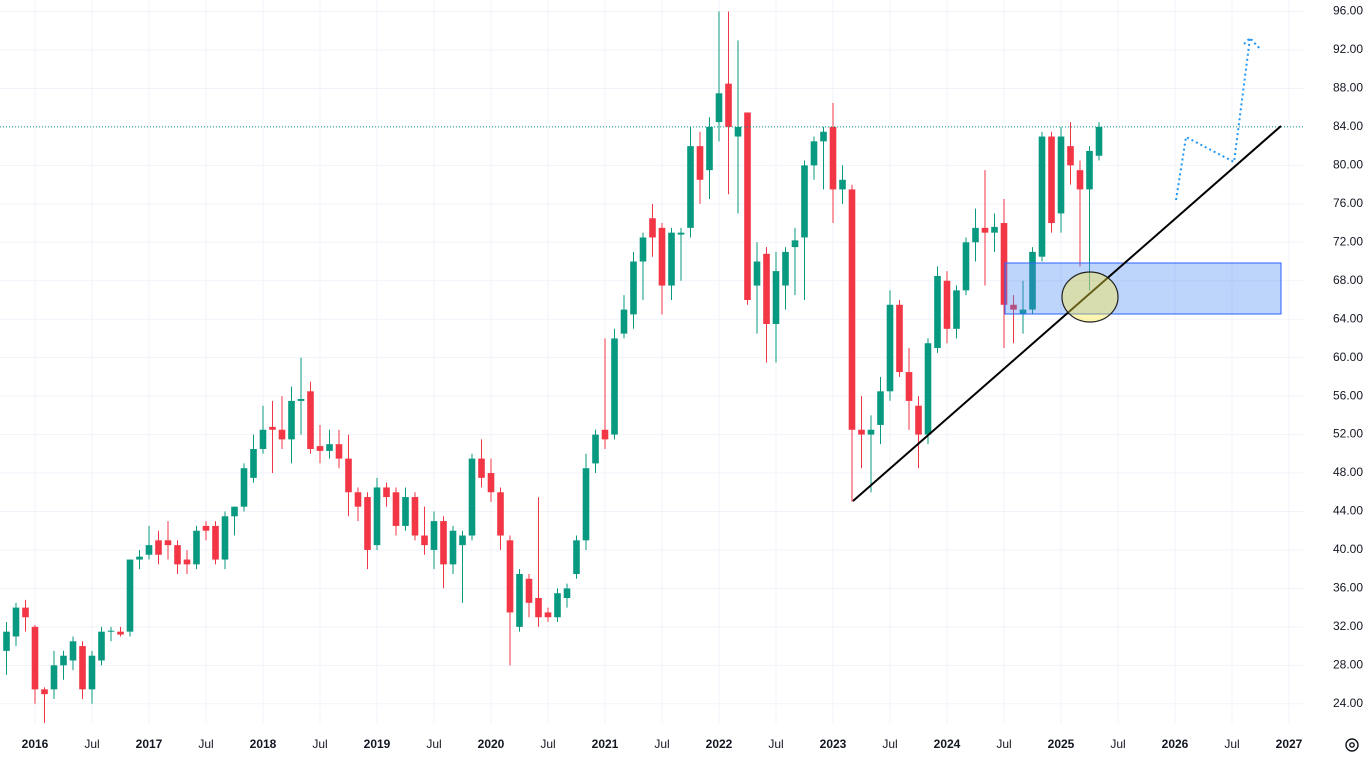 This screenshot has width=1368, height=758. What do you see at coordinates (1143, 288) in the screenshot?
I see `support-zone` at bounding box center [1143, 288].